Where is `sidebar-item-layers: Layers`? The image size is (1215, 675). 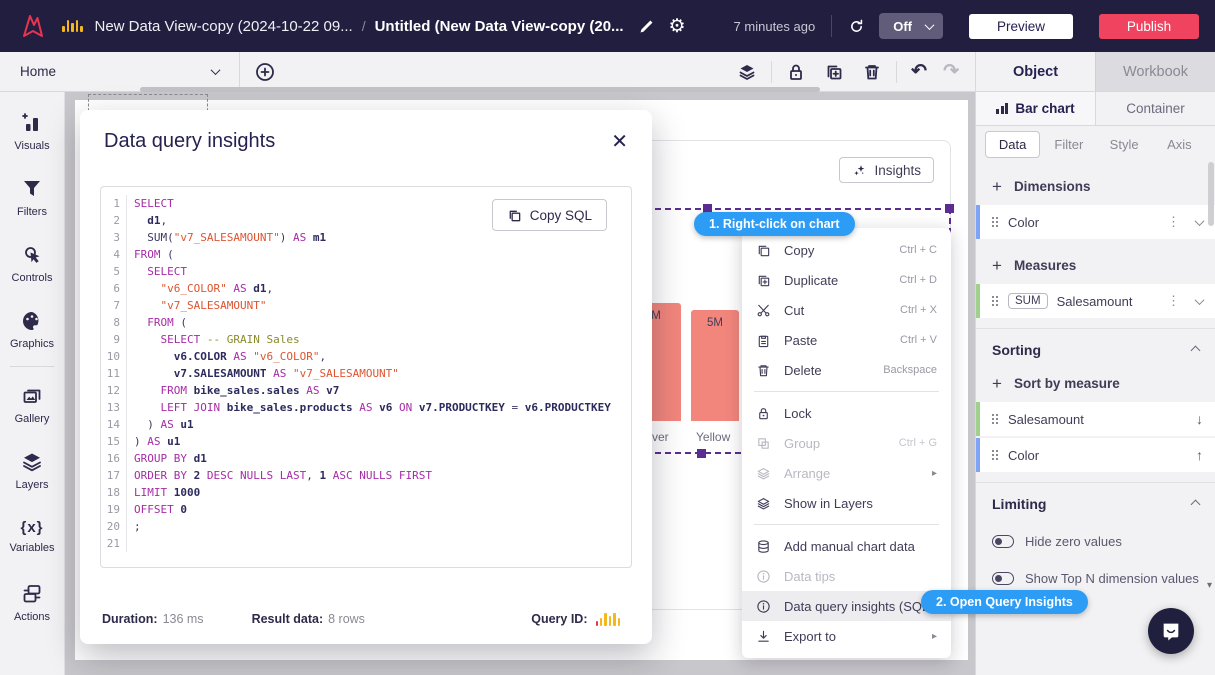
sidebar-item-layers: Layers is located at coordinates (32, 470).